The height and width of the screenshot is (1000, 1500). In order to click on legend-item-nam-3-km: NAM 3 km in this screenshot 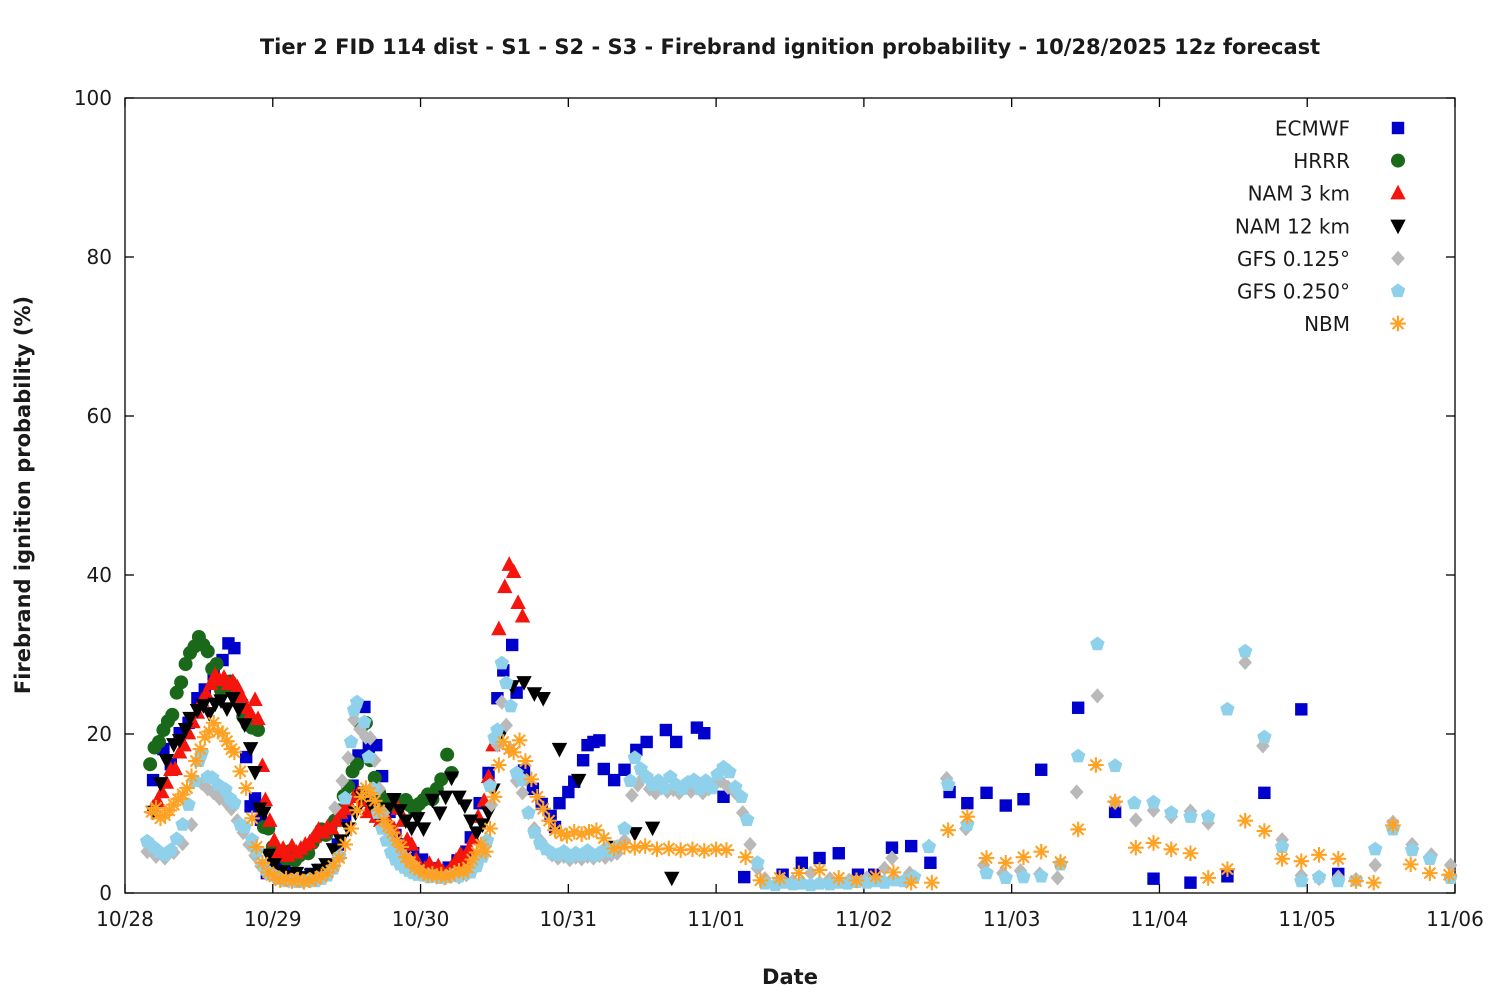, I will do `click(1327, 194)`.